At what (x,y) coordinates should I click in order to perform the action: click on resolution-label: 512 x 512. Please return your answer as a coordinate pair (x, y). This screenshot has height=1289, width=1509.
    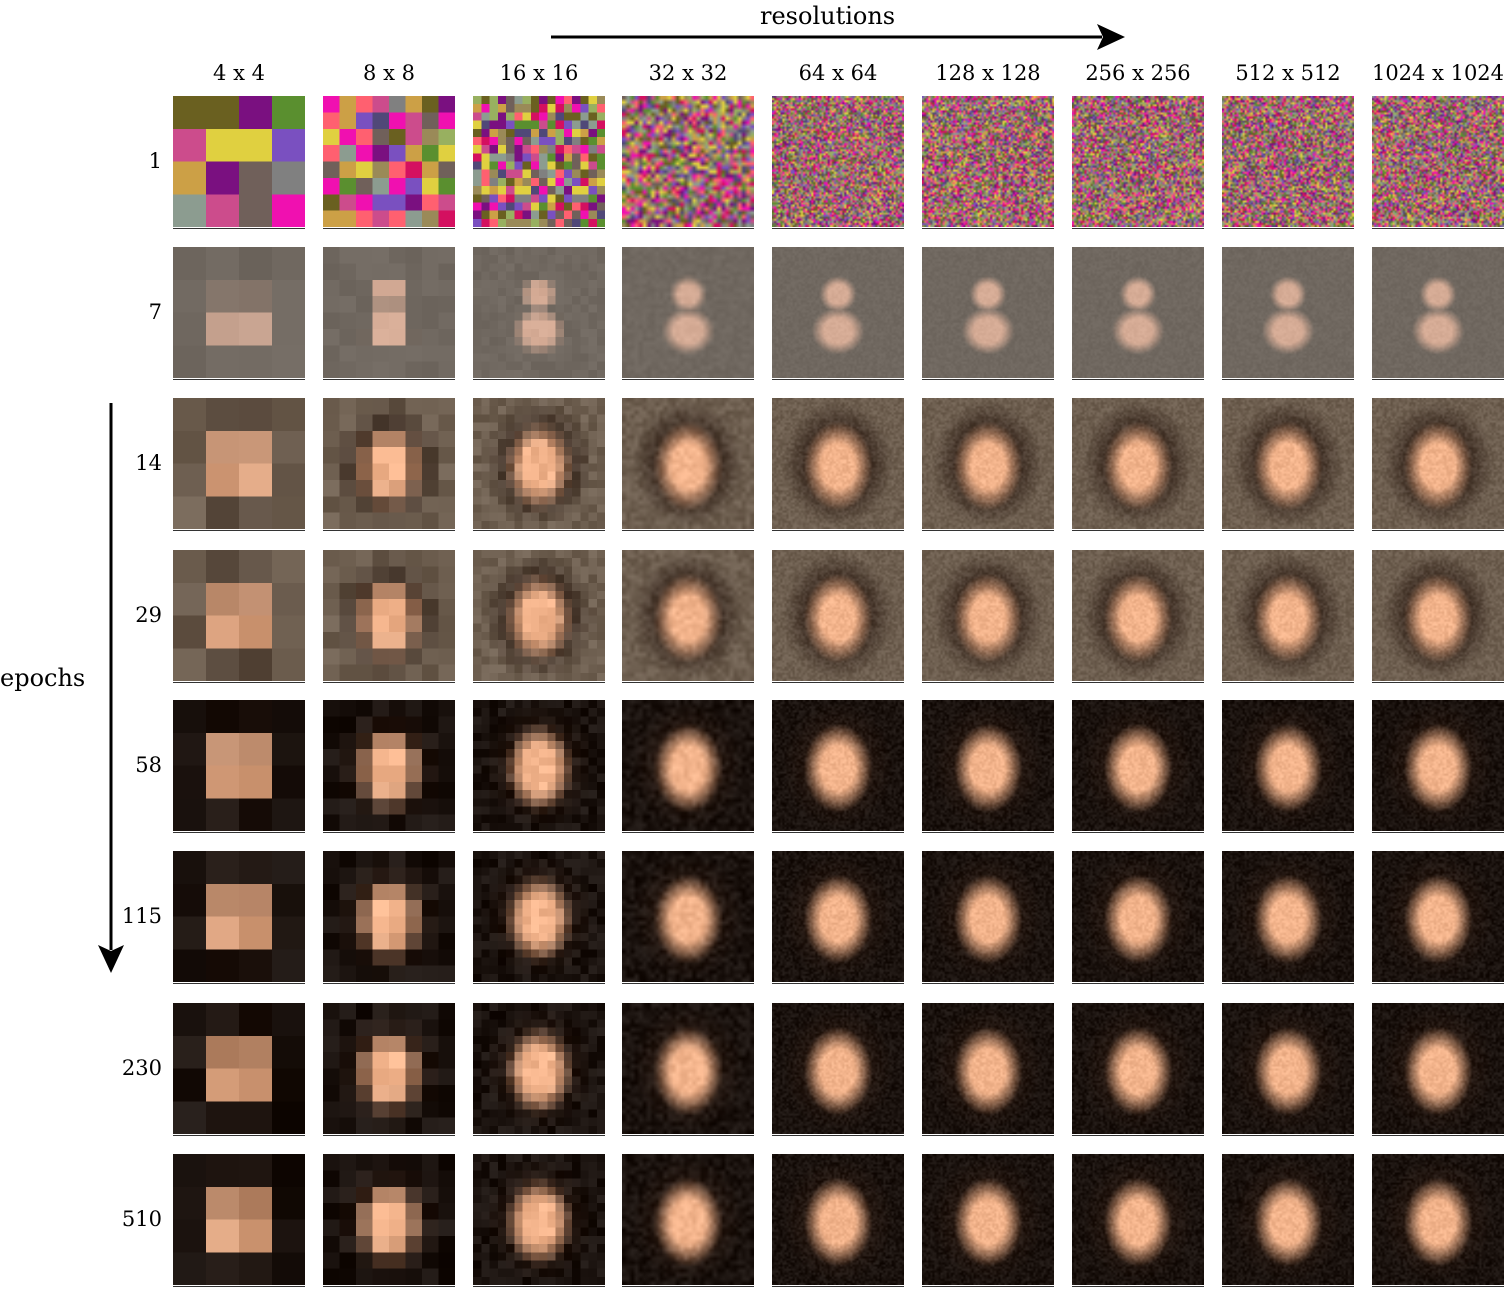
    Looking at the image, I should click on (1288, 73).